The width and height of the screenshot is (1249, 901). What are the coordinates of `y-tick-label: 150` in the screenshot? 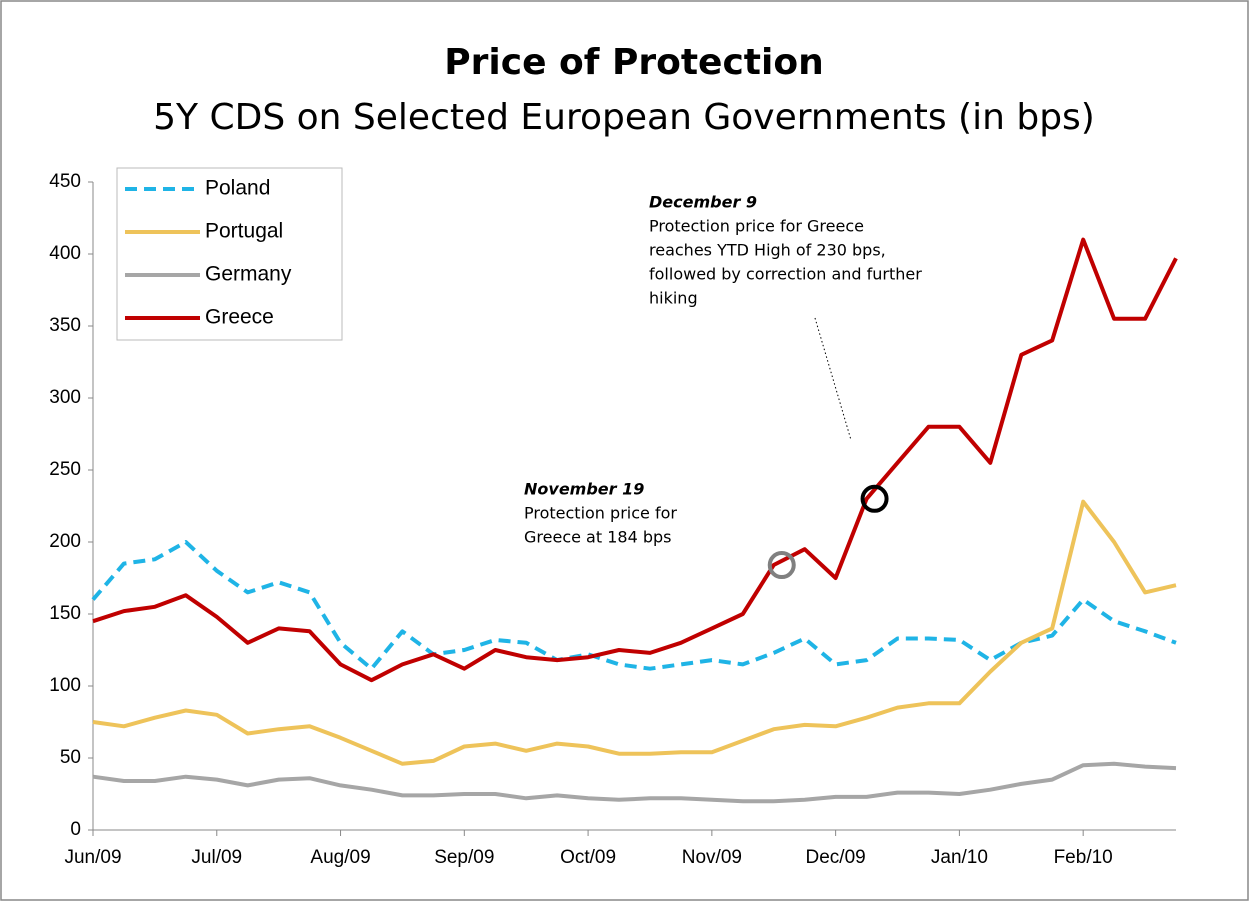 It's located at (65, 613).